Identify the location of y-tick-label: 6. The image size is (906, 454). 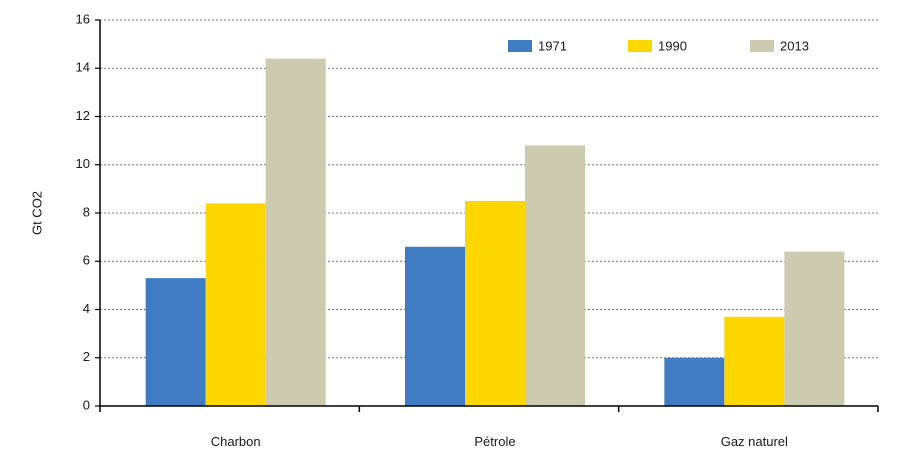
(86, 260).